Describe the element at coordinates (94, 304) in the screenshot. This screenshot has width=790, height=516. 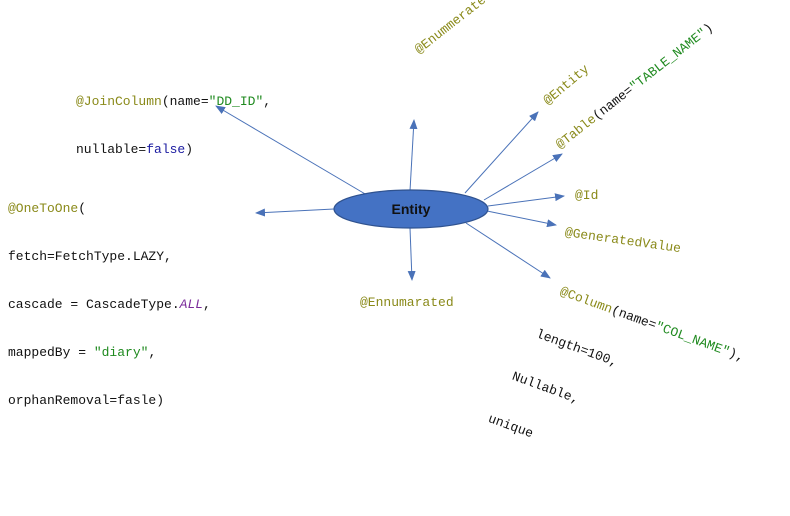
I see `onetoone-cascade-prefix: cascade = CascadeType.` at that location.